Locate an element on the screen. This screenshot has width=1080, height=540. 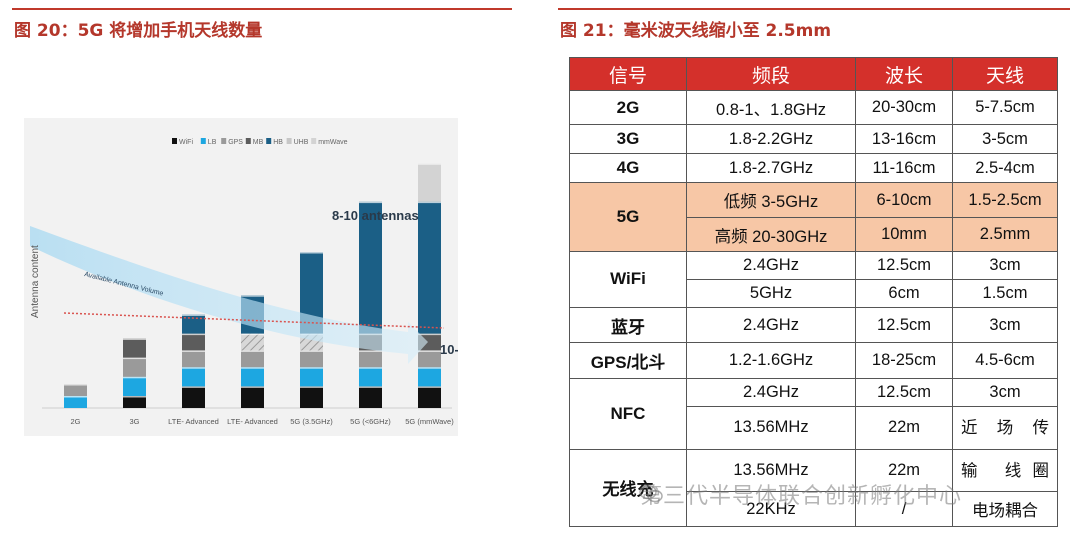
row-antenna: 3-5cm is located at coordinates (1005, 139).